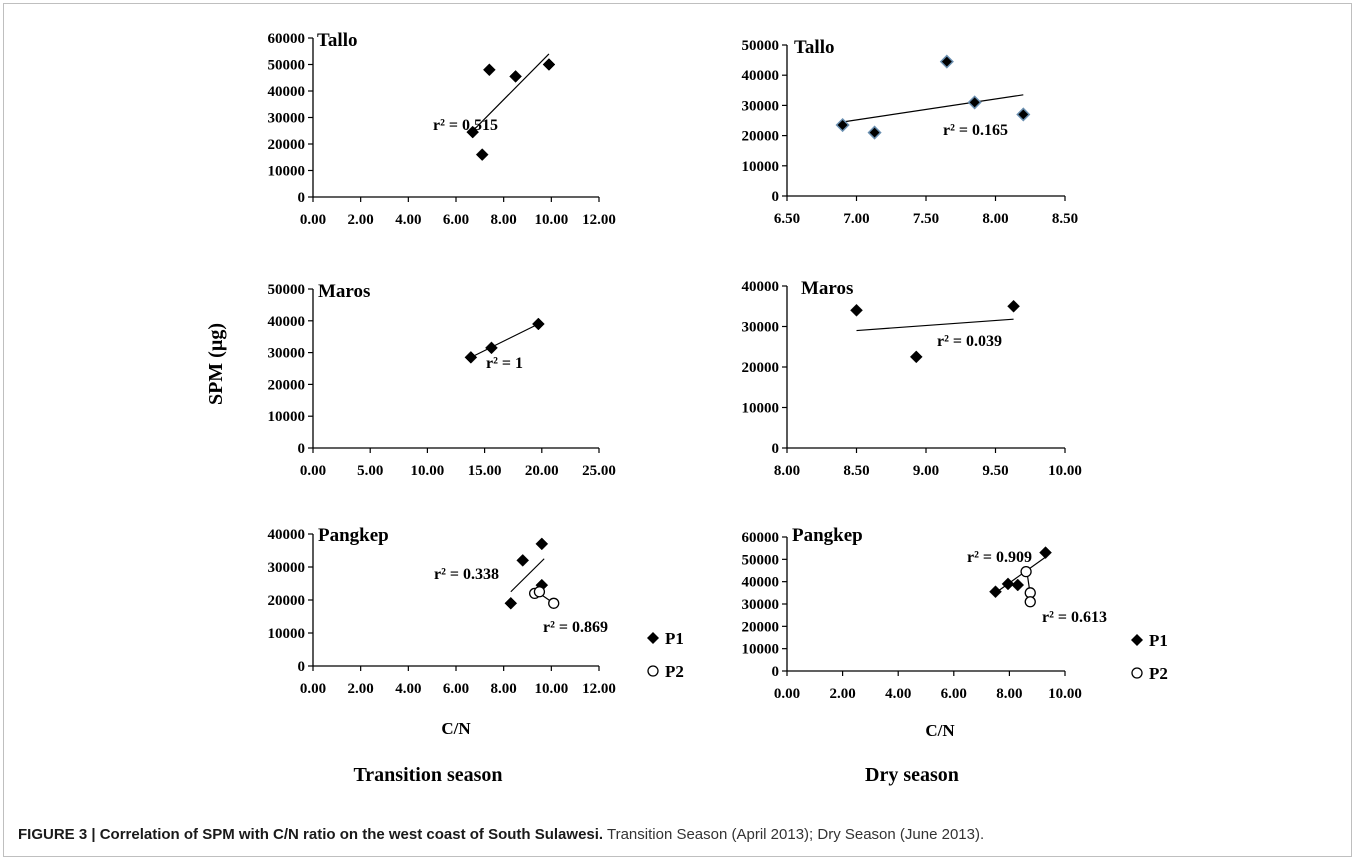  Describe the element at coordinates (1137, 673) in the screenshot. I see `legend-marker-circle` at that location.